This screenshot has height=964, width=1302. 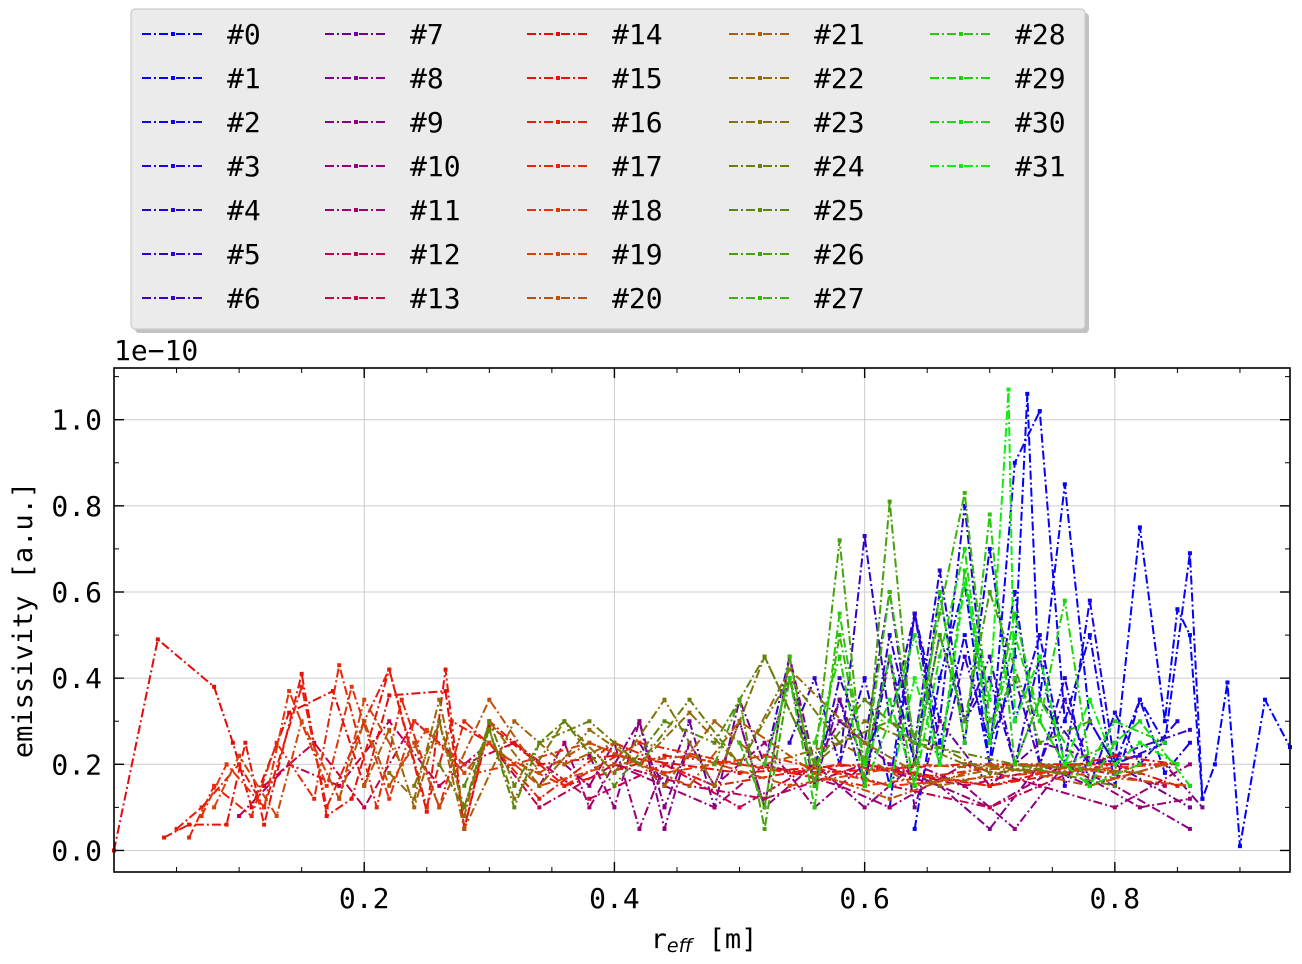 What do you see at coordinates (637, 78) in the screenshot?
I see `legend-label: #15` at bounding box center [637, 78].